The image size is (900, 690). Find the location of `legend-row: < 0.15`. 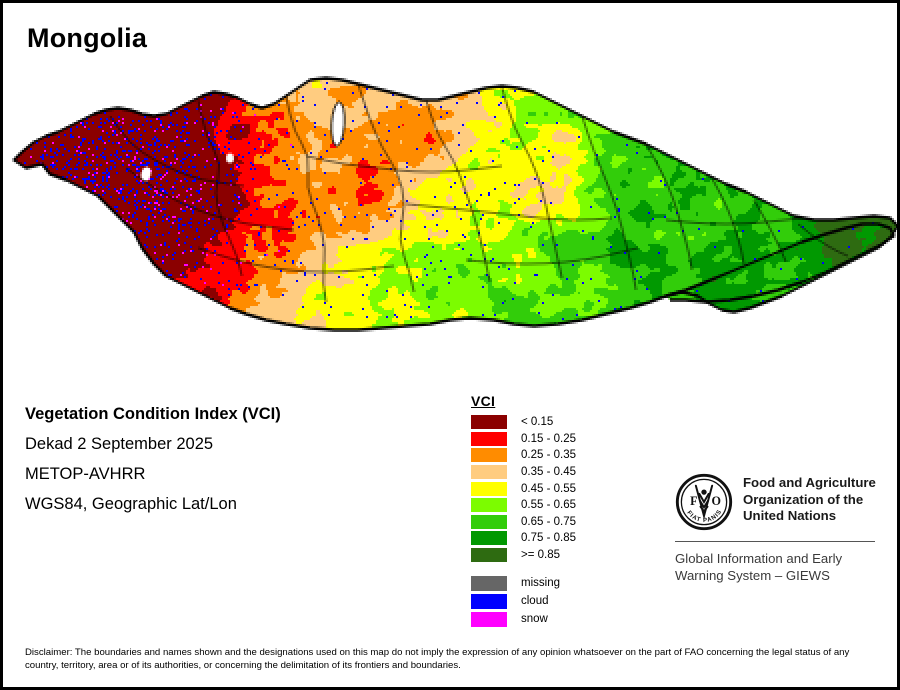

legend-row: < 0.15 is located at coordinates (566, 422).